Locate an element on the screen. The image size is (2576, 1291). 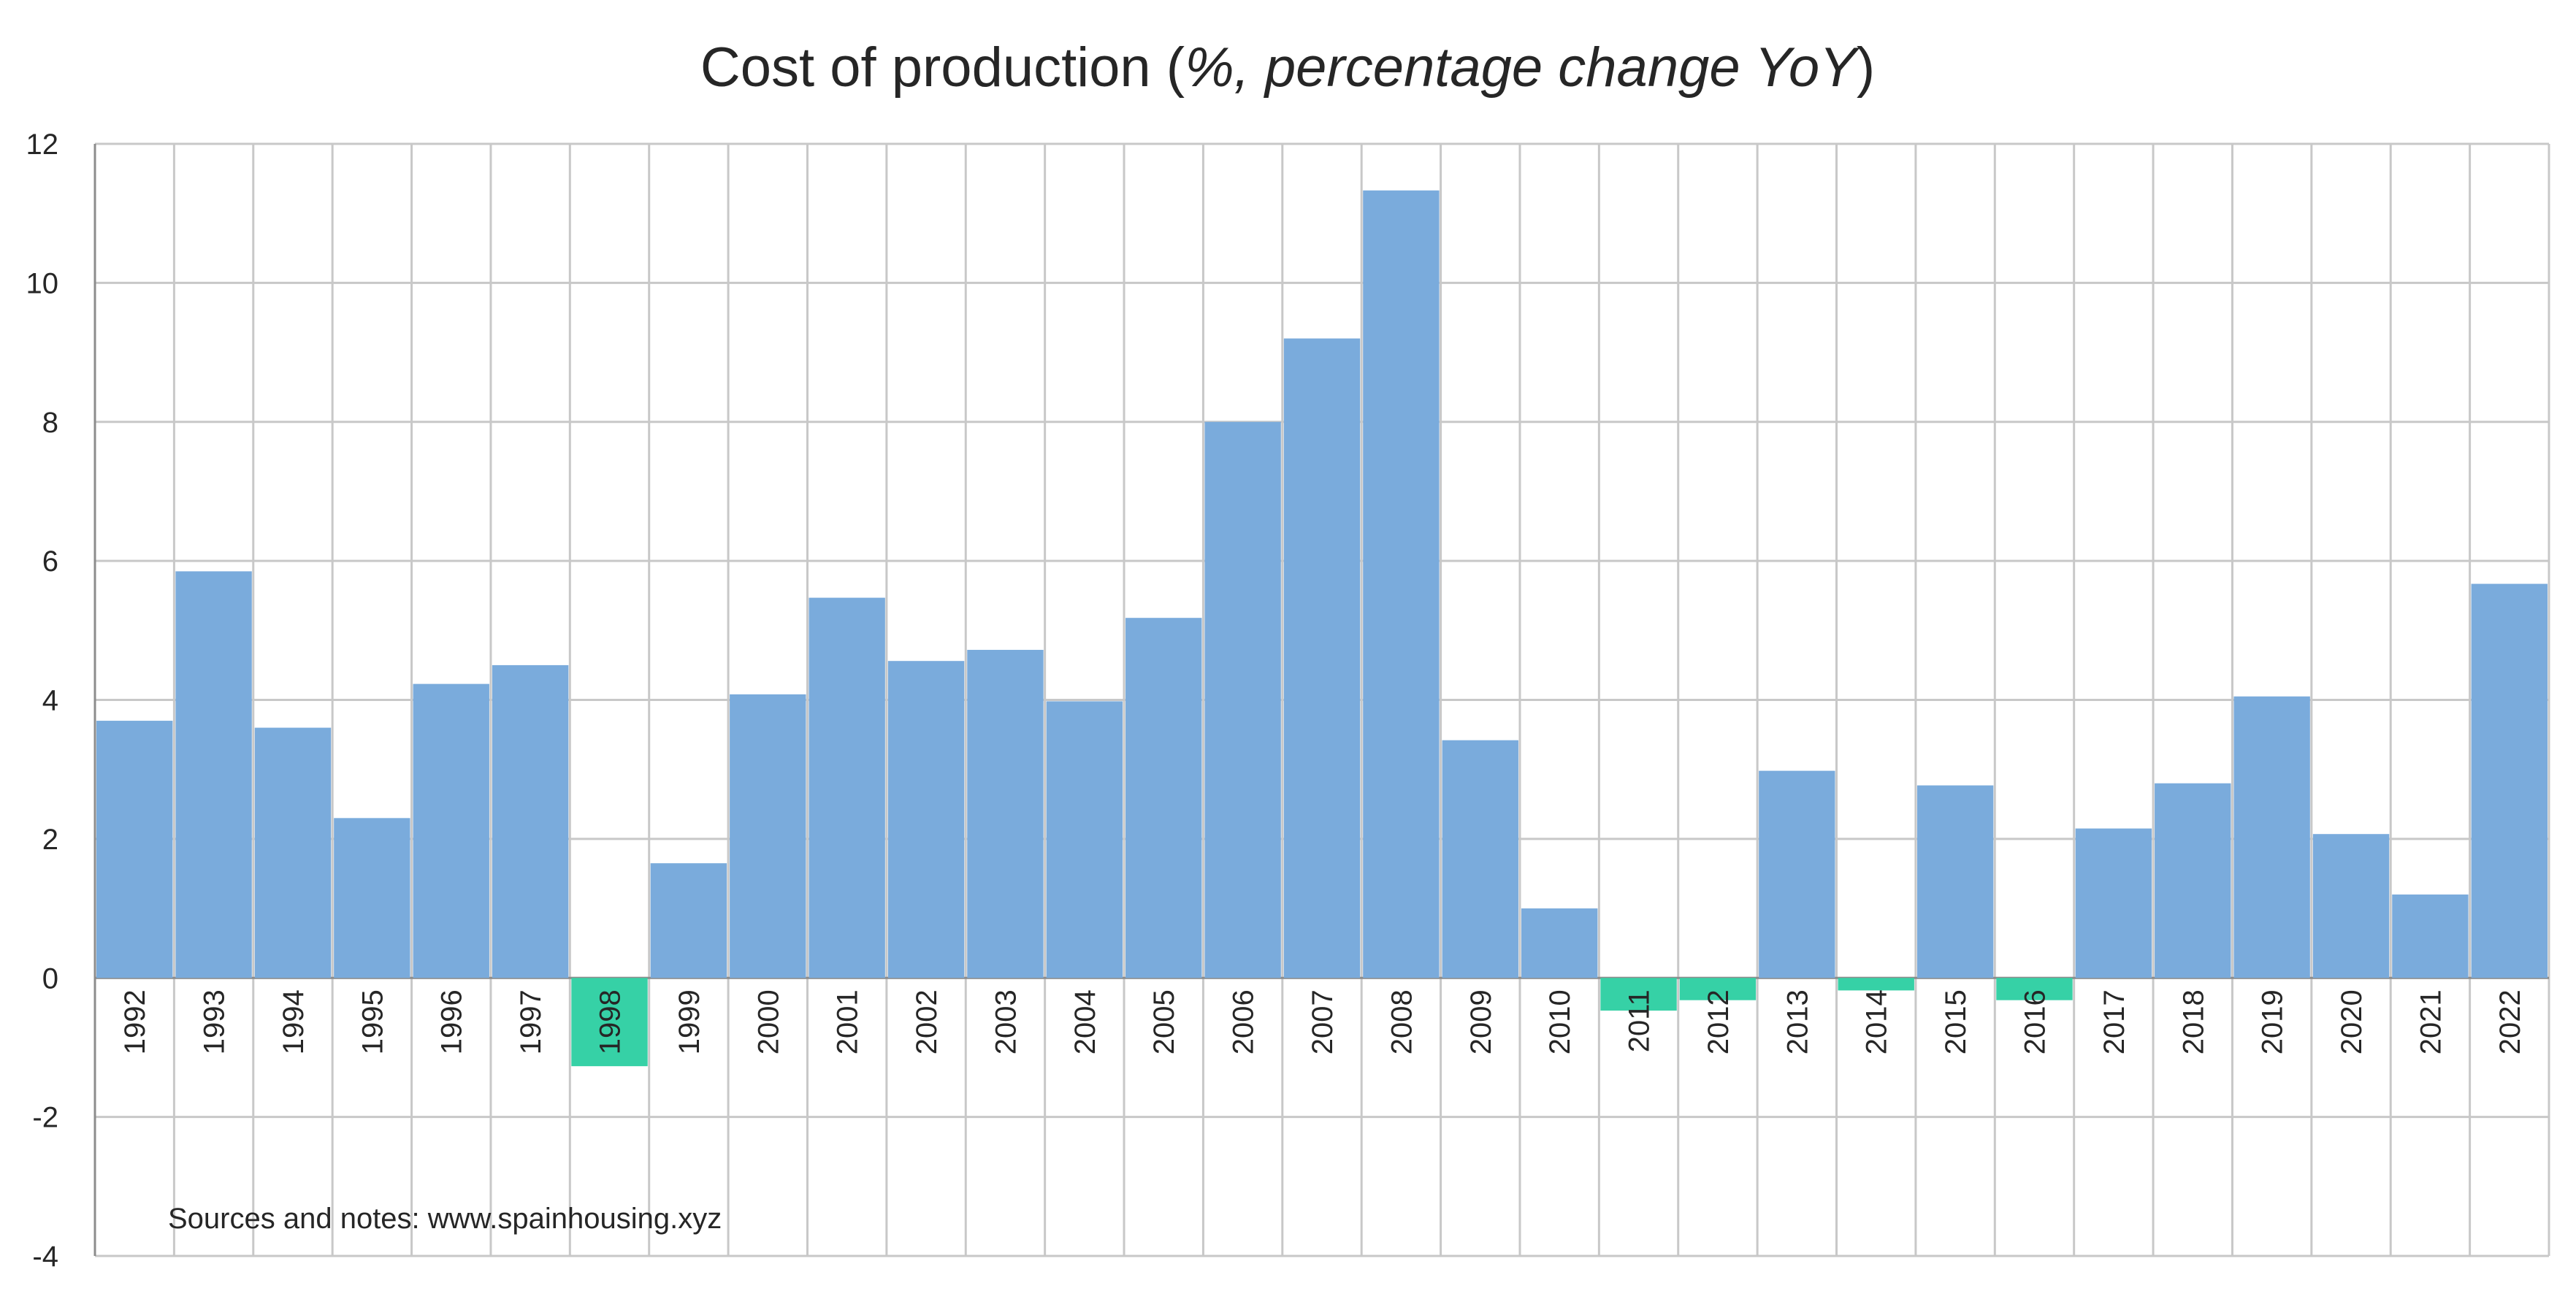
chart-title-suffix: ) is located at coordinates (1866, 68).